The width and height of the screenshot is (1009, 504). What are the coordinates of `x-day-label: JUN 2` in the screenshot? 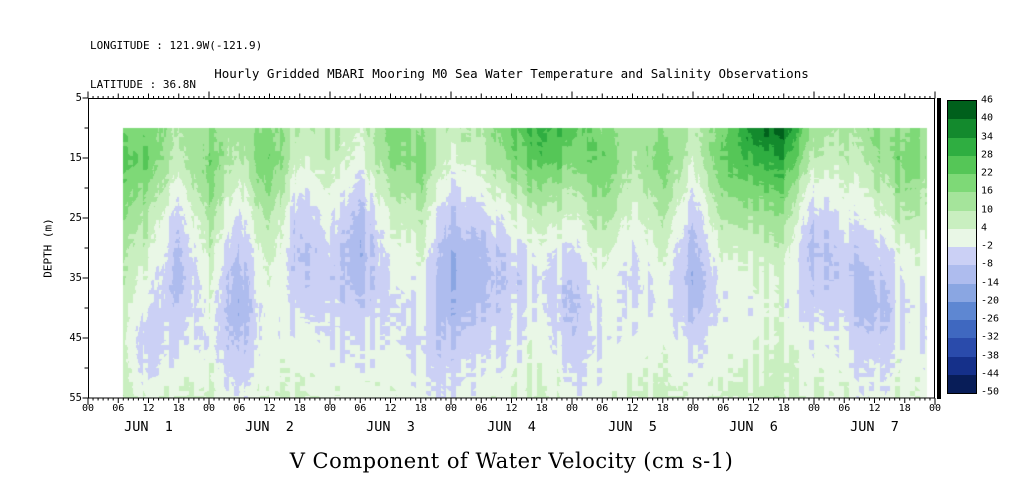 It's located at (269, 427).